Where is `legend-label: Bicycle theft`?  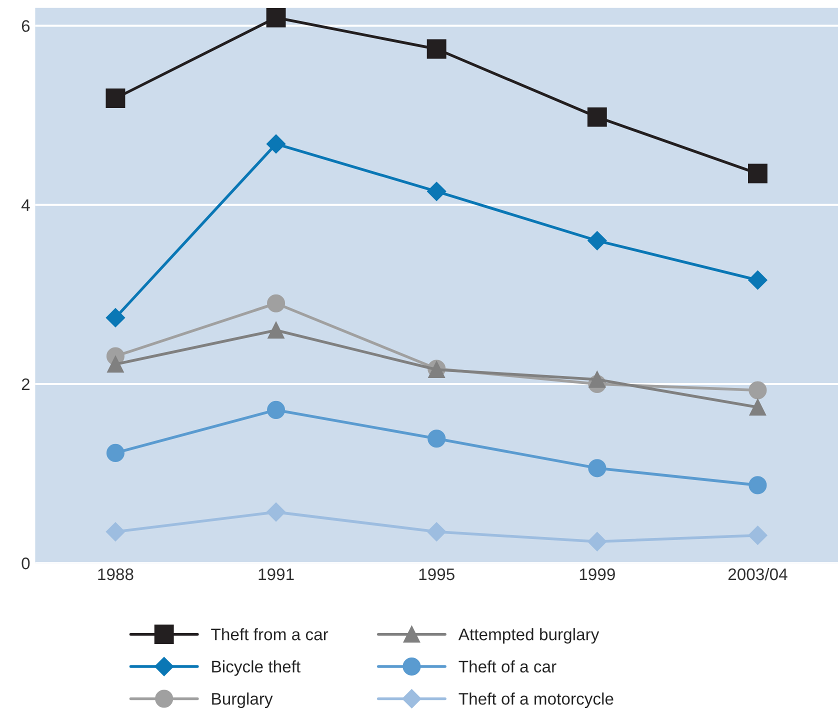
legend-label: Bicycle theft is located at coordinates (256, 668).